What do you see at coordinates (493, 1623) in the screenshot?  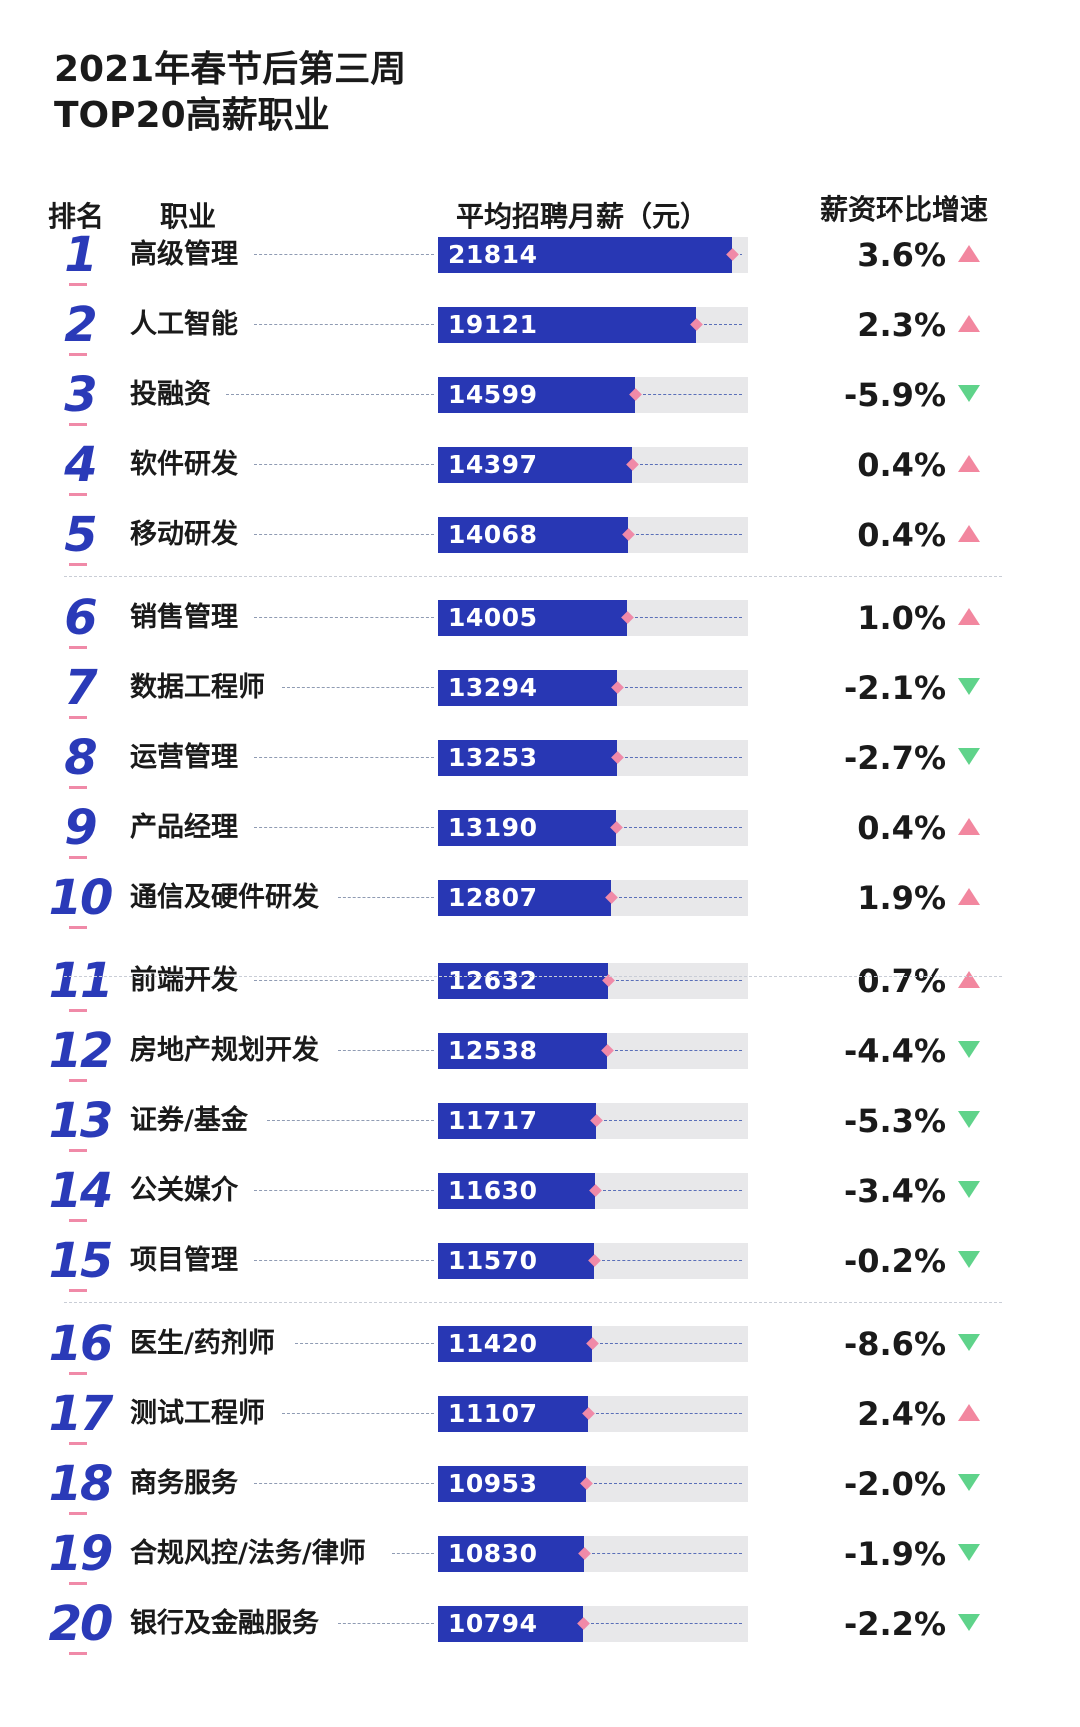 I see `salary-value: 10794` at bounding box center [493, 1623].